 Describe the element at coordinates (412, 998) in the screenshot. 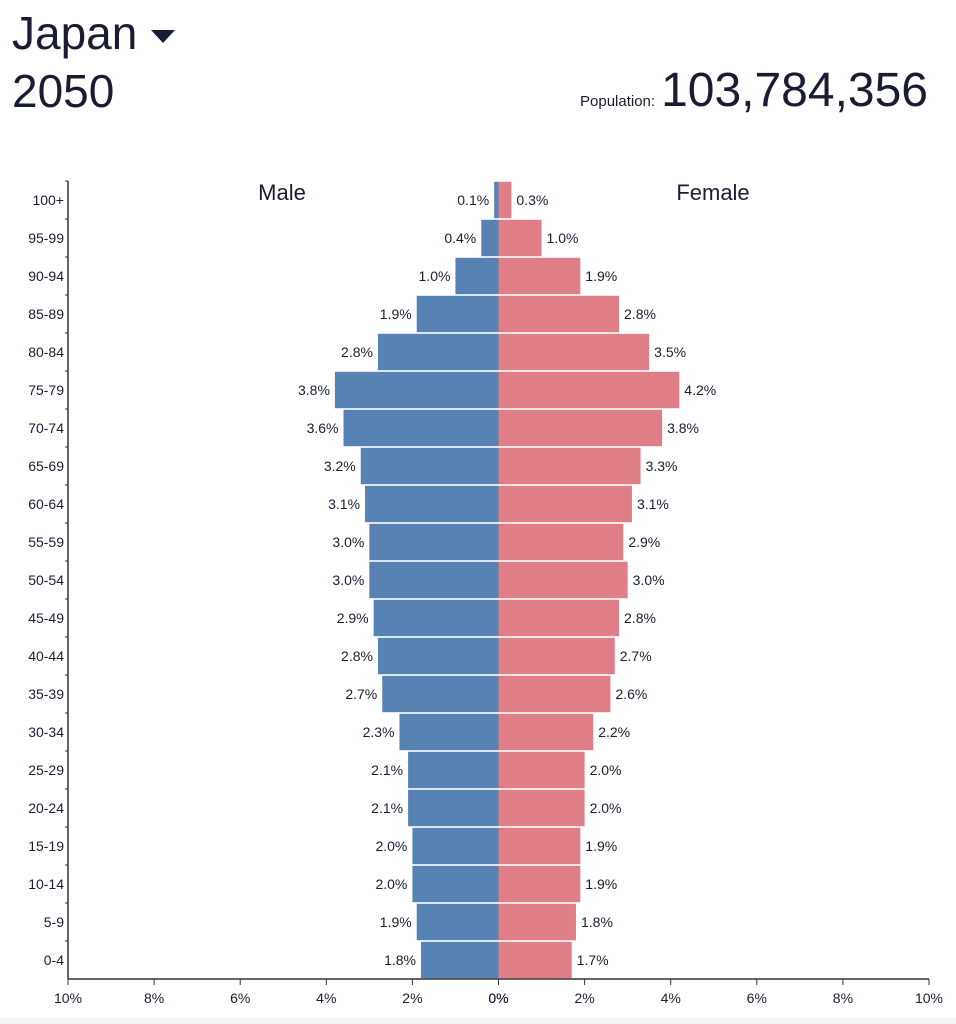

I see `x-tick-label: 2%` at that location.